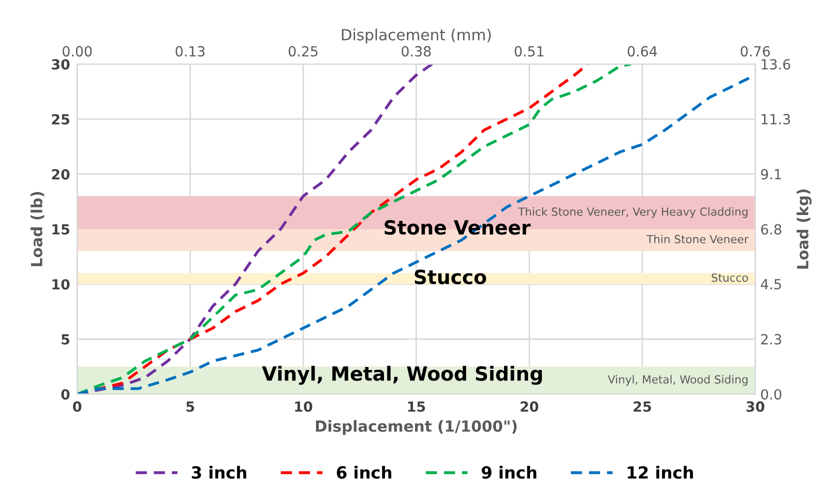 The image size is (830, 497). What do you see at coordinates (416, 427) in the screenshot?
I see `x-axis-title: Displacement (1/1000")` at bounding box center [416, 427].